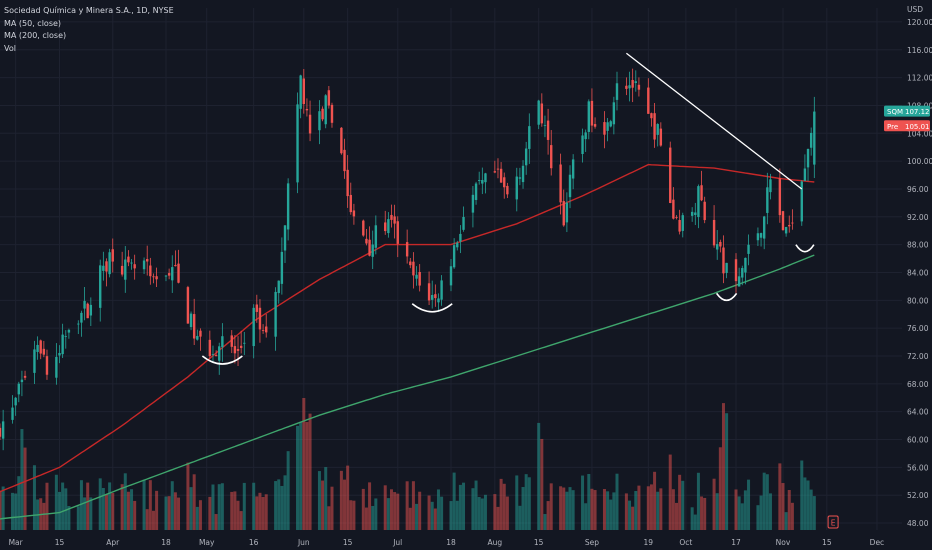  Describe the element at coordinates (35, 35) in the screenshot. I see `indicator-ma200: MA (200, close)` at that location.